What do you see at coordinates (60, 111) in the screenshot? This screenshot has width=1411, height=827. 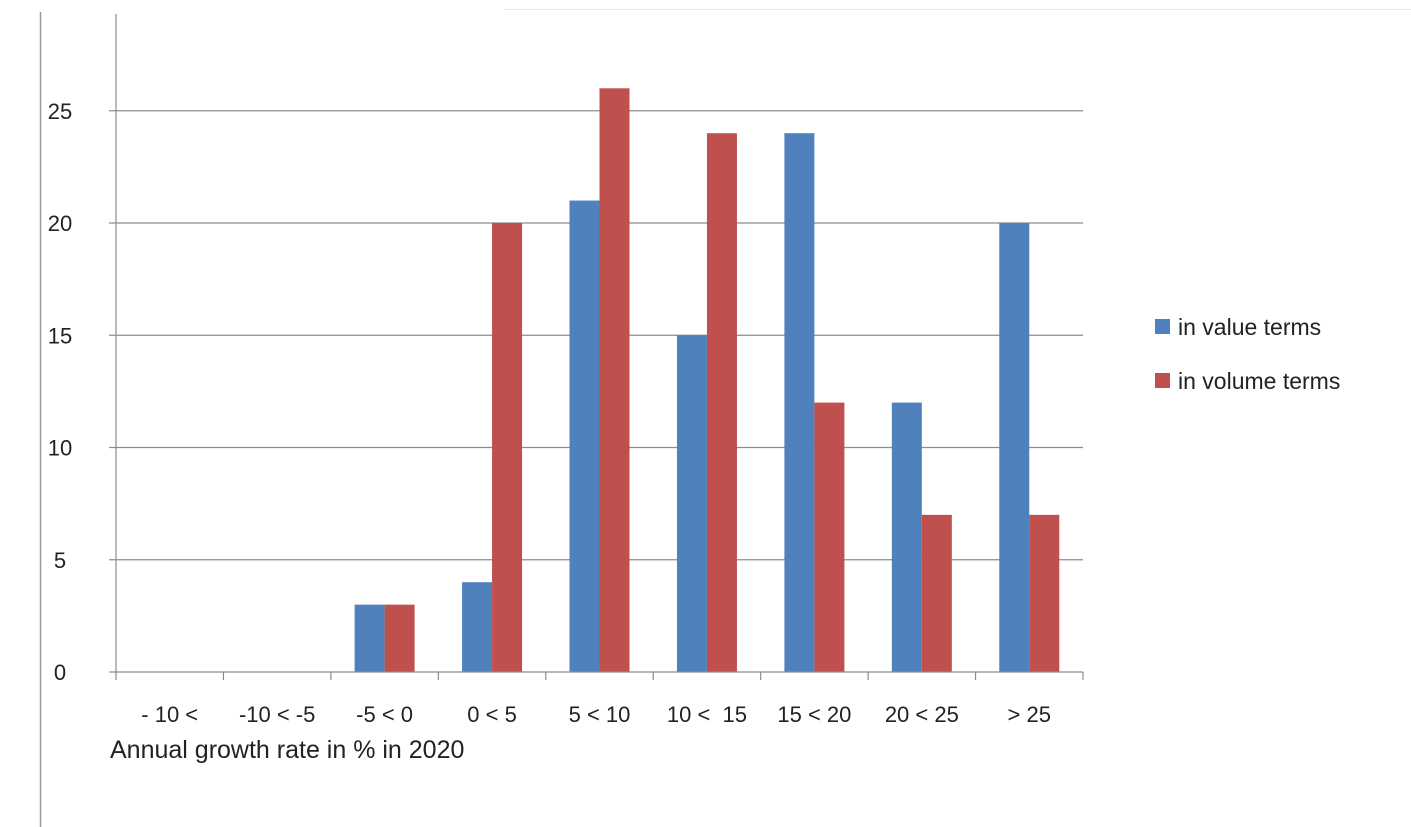 I see `y-tick-label: 25` at bounding box center [60, 111].